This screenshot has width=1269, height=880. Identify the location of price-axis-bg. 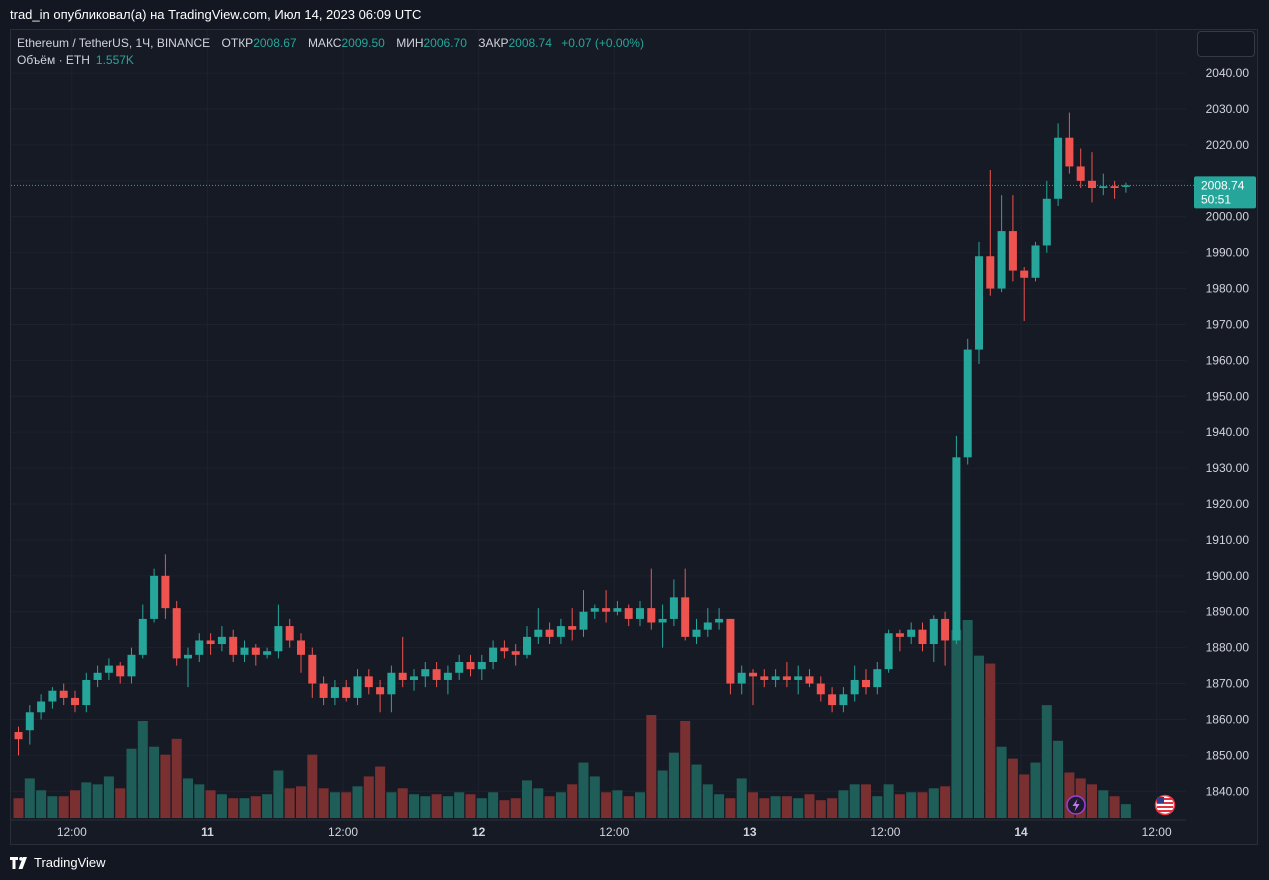
(1221, 437).